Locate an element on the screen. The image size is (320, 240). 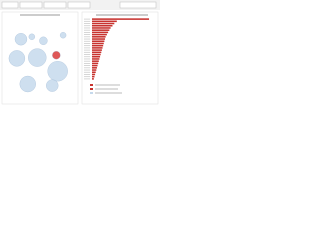
legend is located at coordinates (106, 89).